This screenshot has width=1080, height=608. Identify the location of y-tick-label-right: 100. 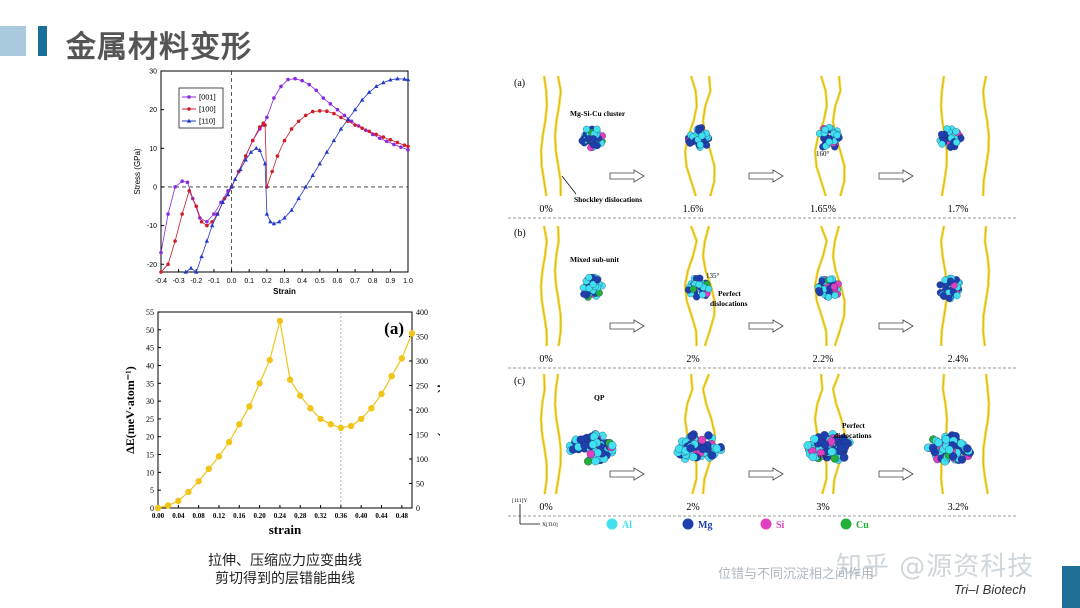
(422, 459).